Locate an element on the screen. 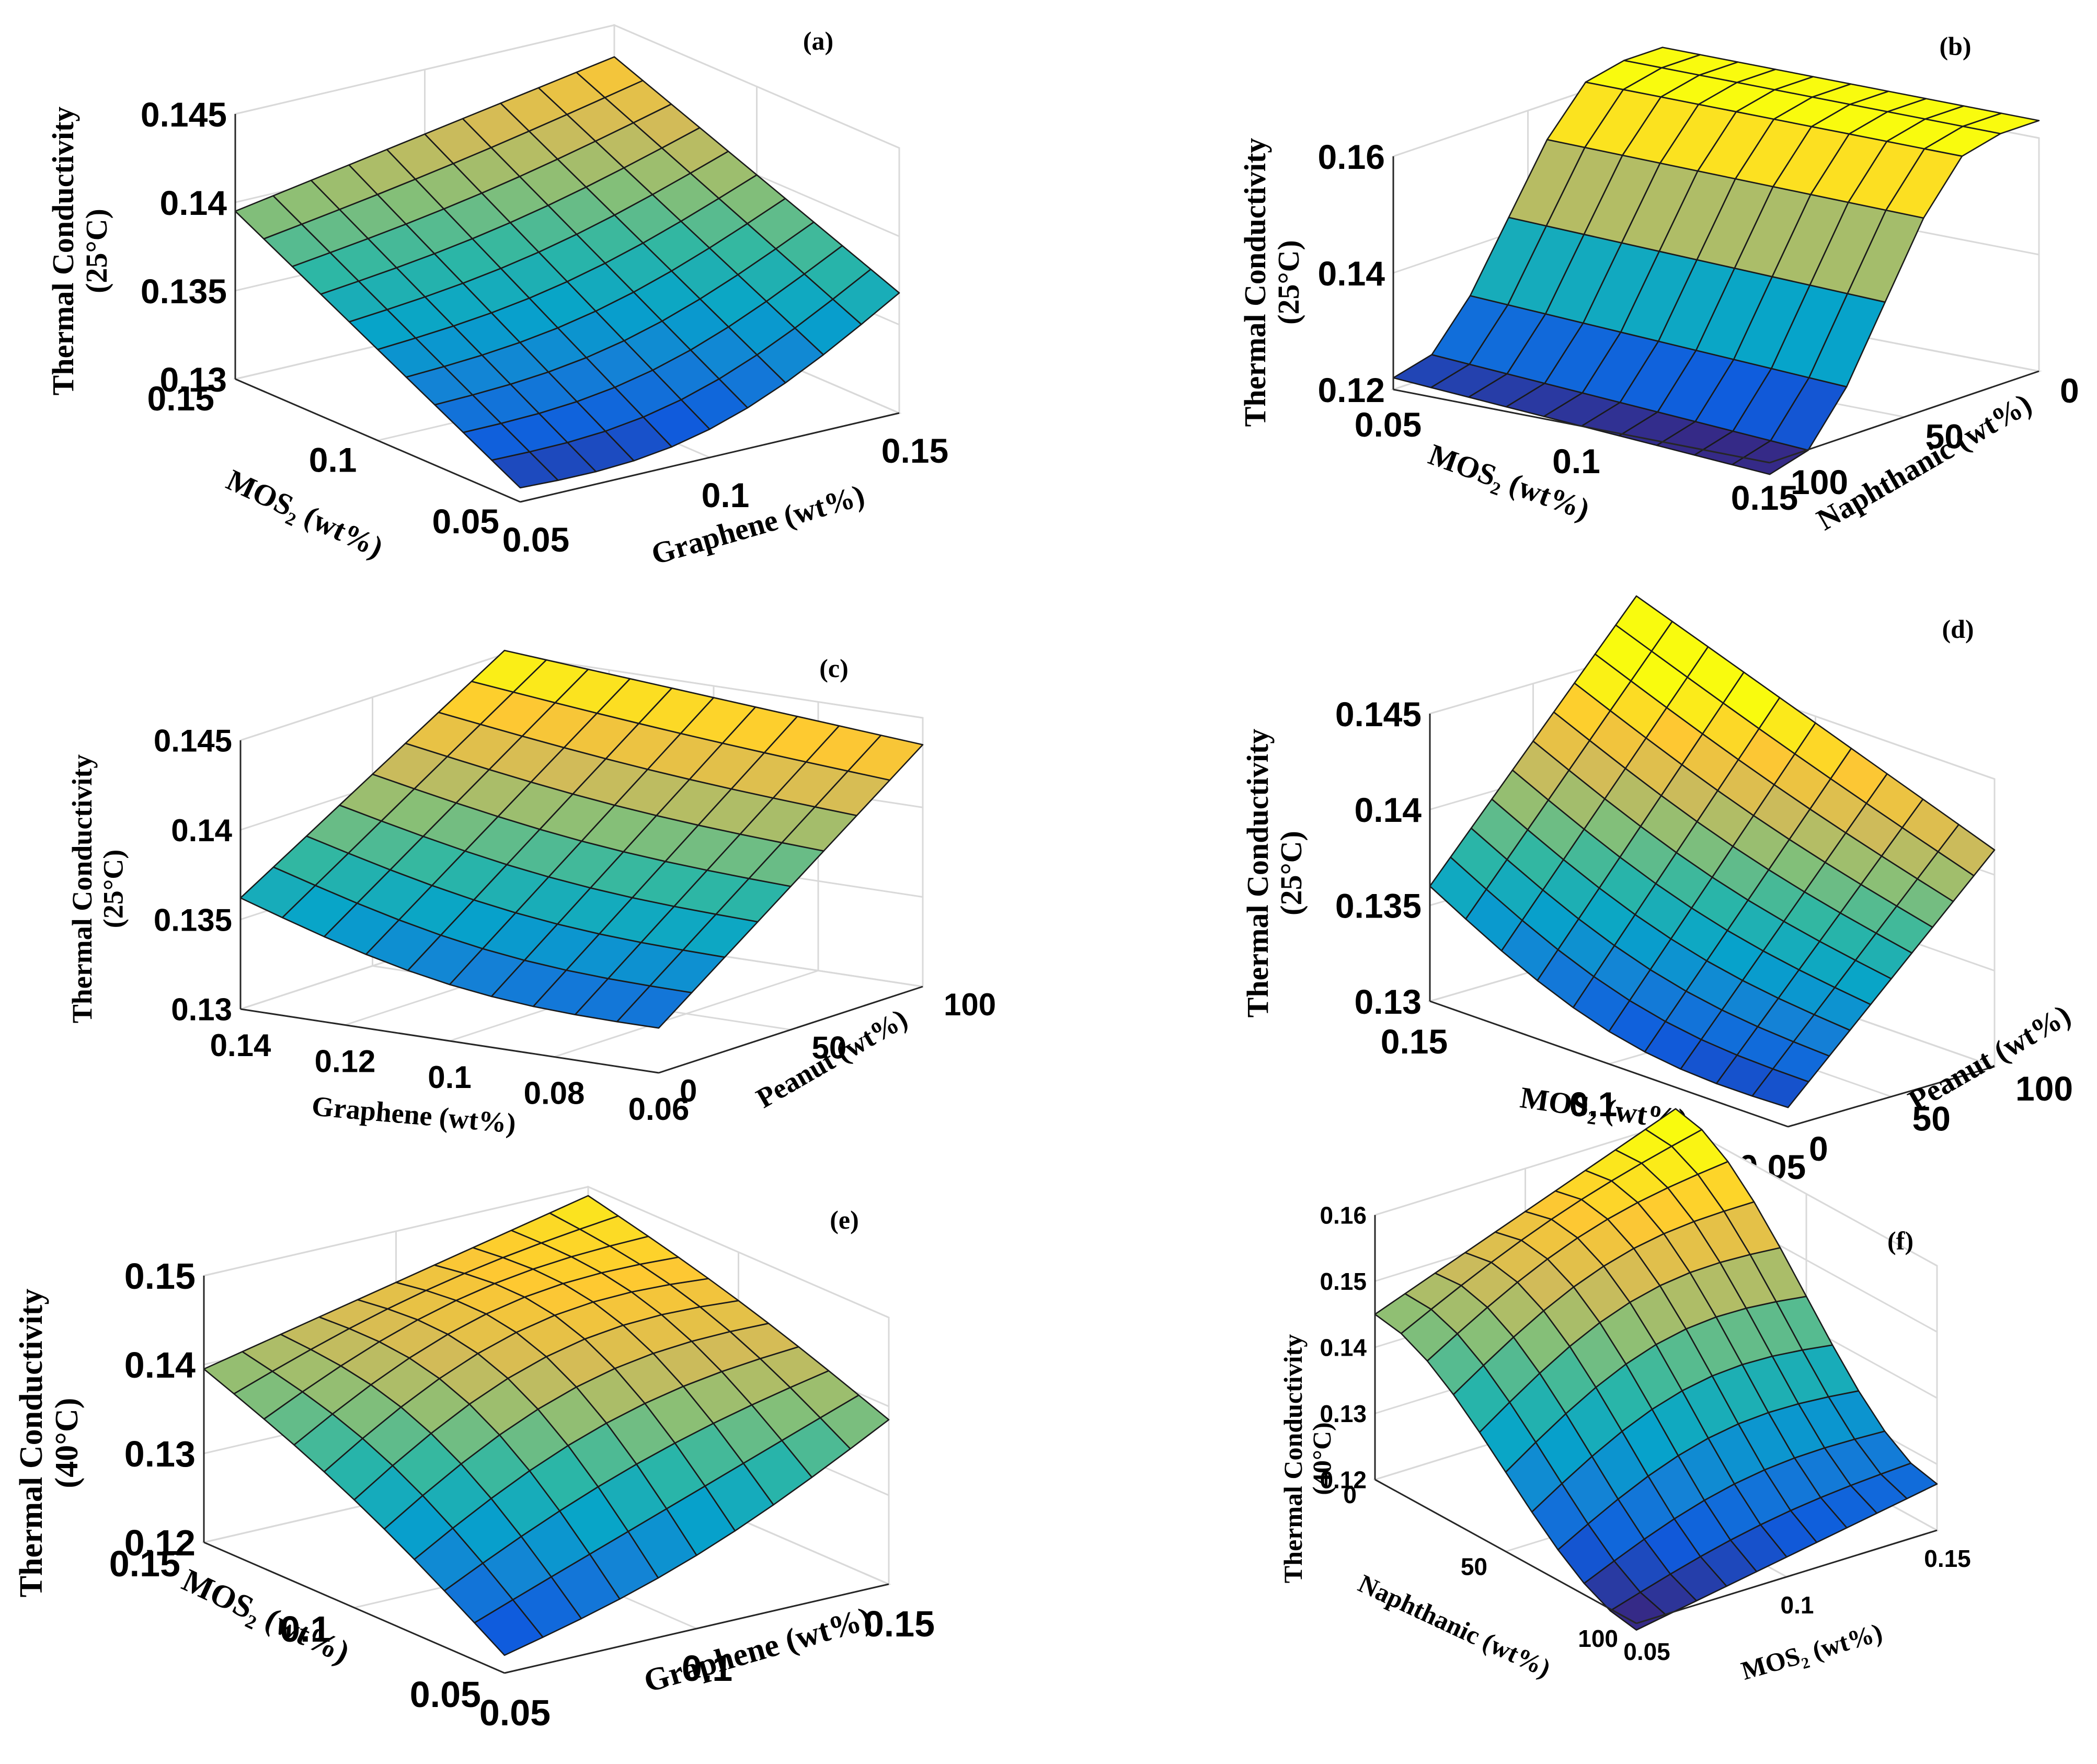  panel-tag: (f) is located at coordinates (1900, 1241).